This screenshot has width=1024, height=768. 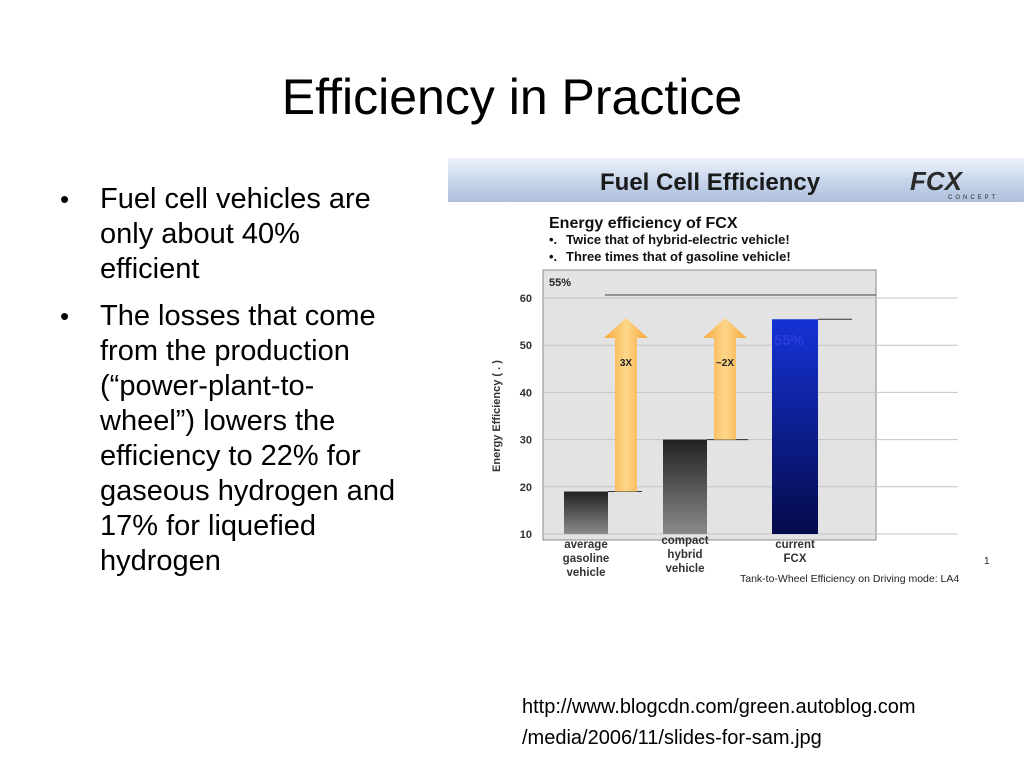 I want to click on y-tick-label: 40, so click(x=526, y=393).